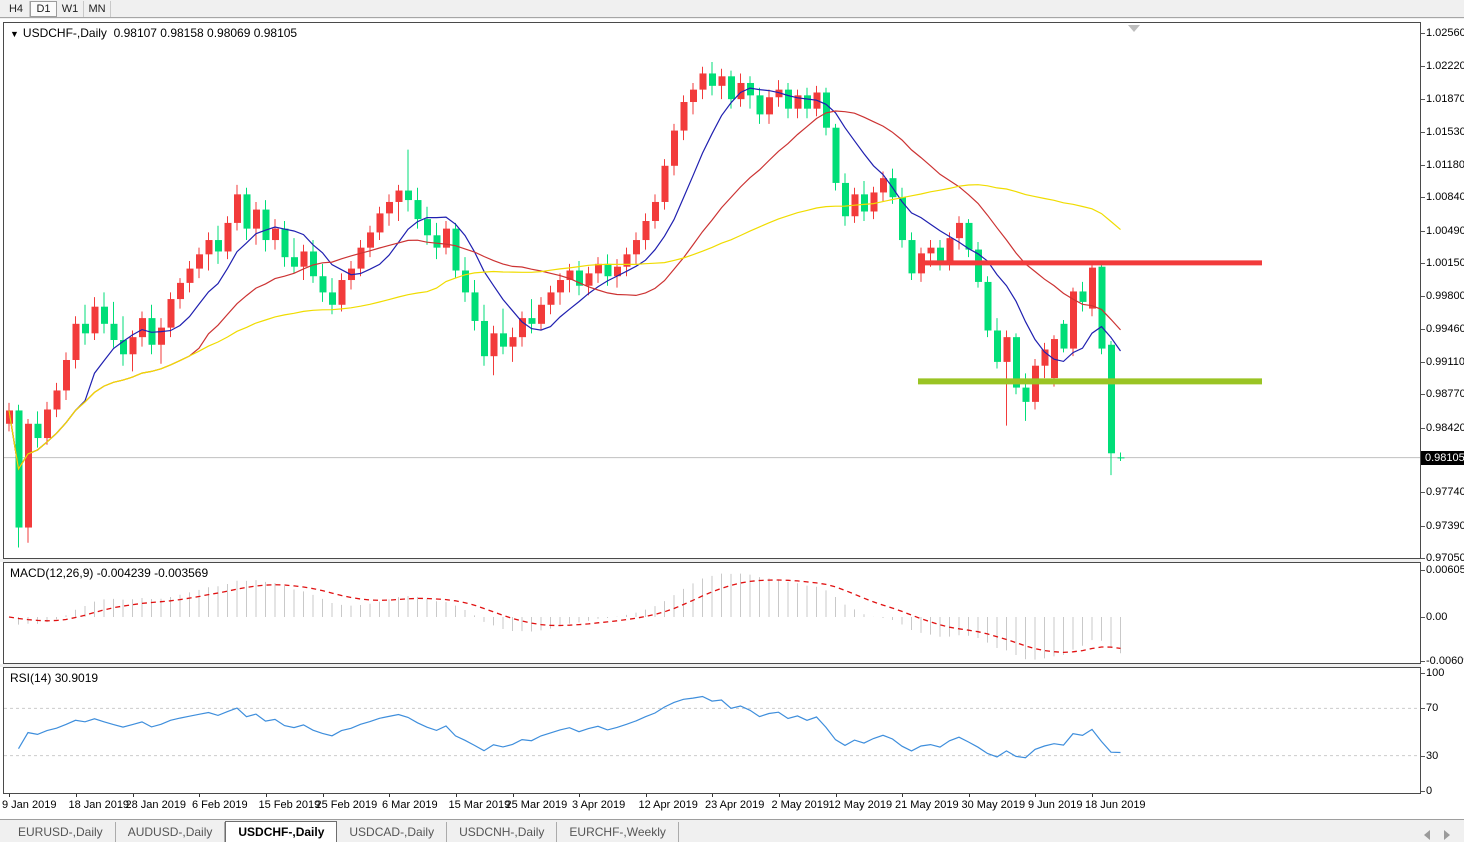  I want to click on date-axis-label: 25 Feb 2019, so click(346, 805).